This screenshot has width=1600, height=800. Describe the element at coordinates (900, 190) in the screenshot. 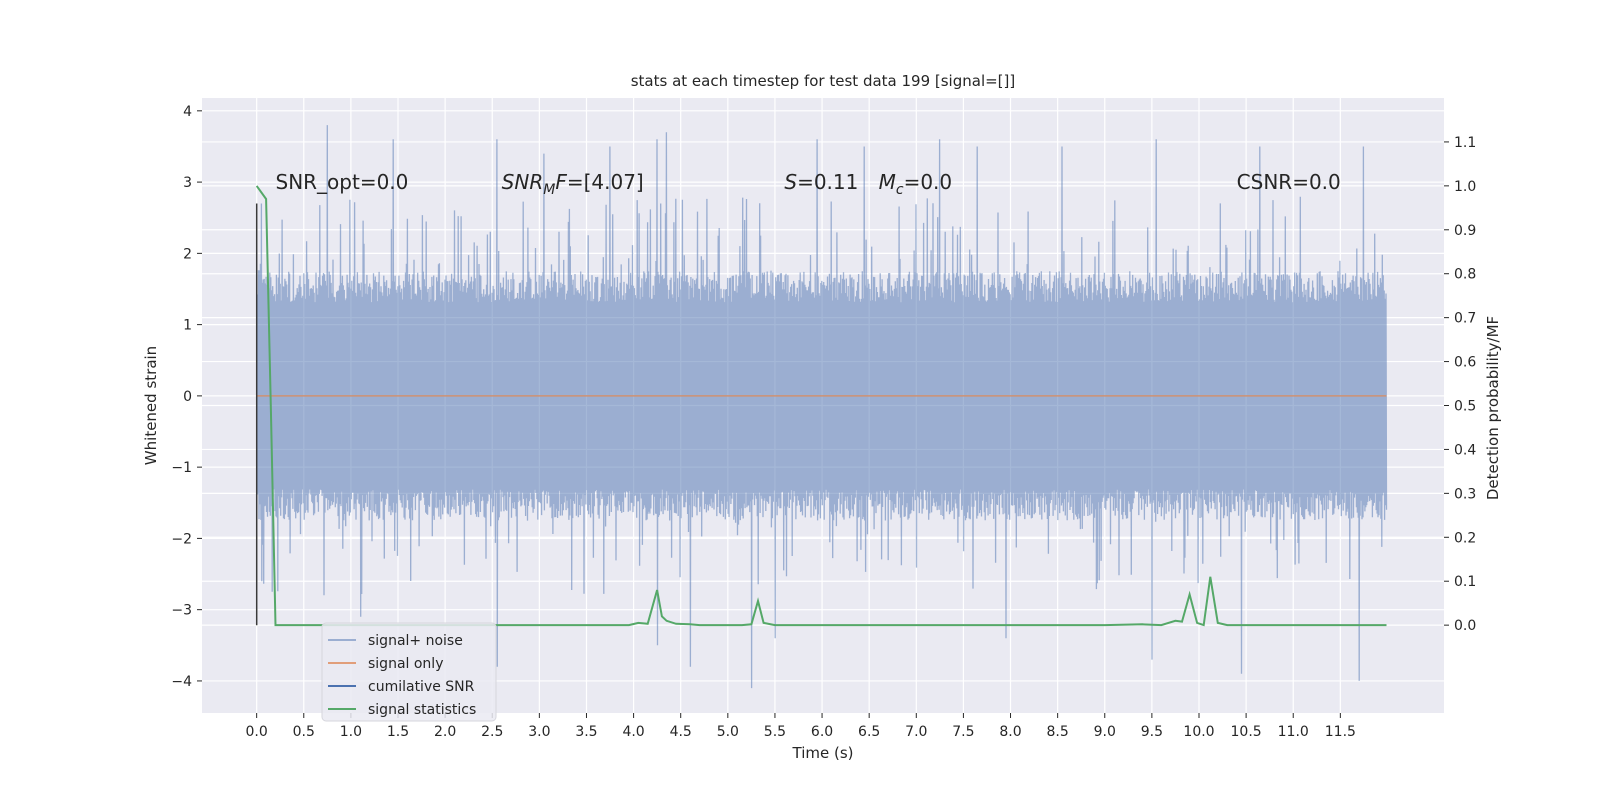

I see `annotation-subscript: c` at that location.